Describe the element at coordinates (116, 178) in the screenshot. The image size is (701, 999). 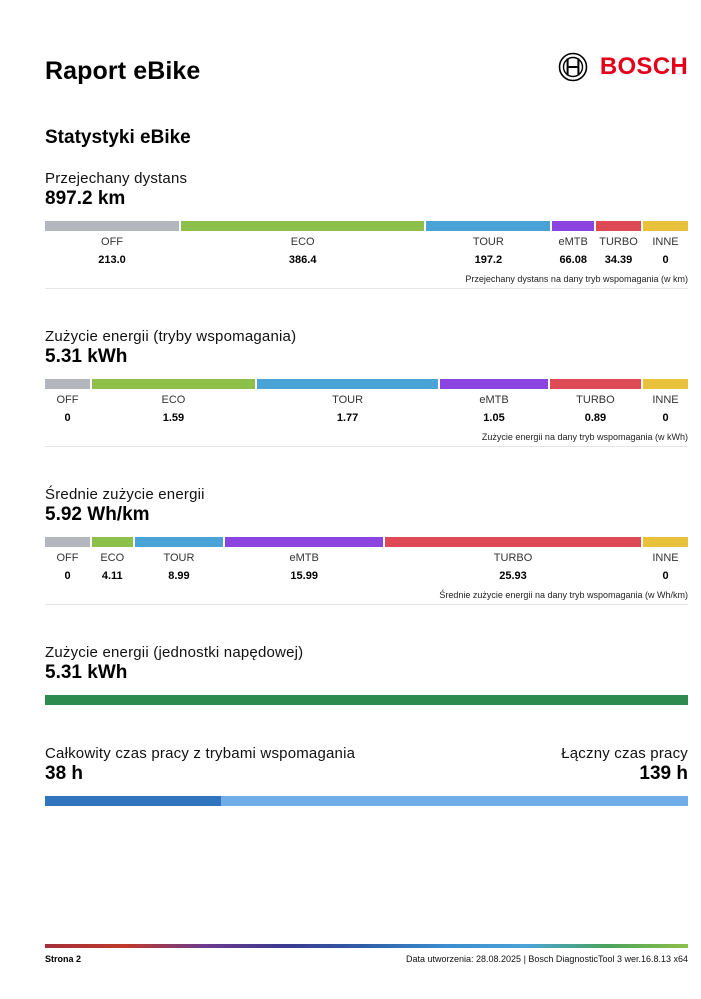
I see `distance-label: Przejechany dystans` at that location.